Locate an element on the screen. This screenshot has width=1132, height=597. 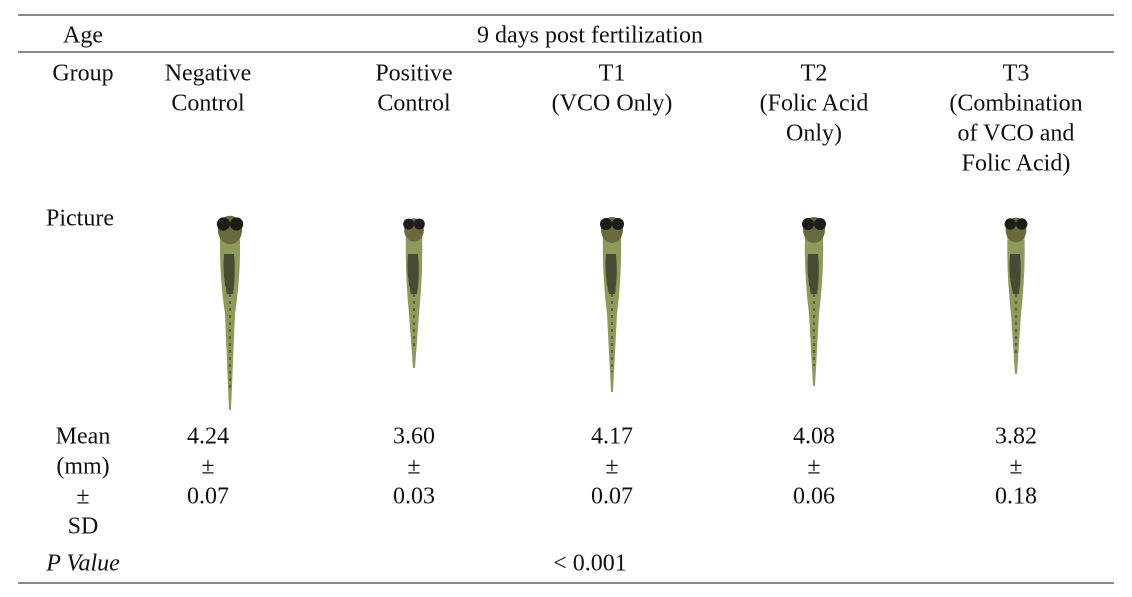
row-label: ± is located at coordinates (82, 497).